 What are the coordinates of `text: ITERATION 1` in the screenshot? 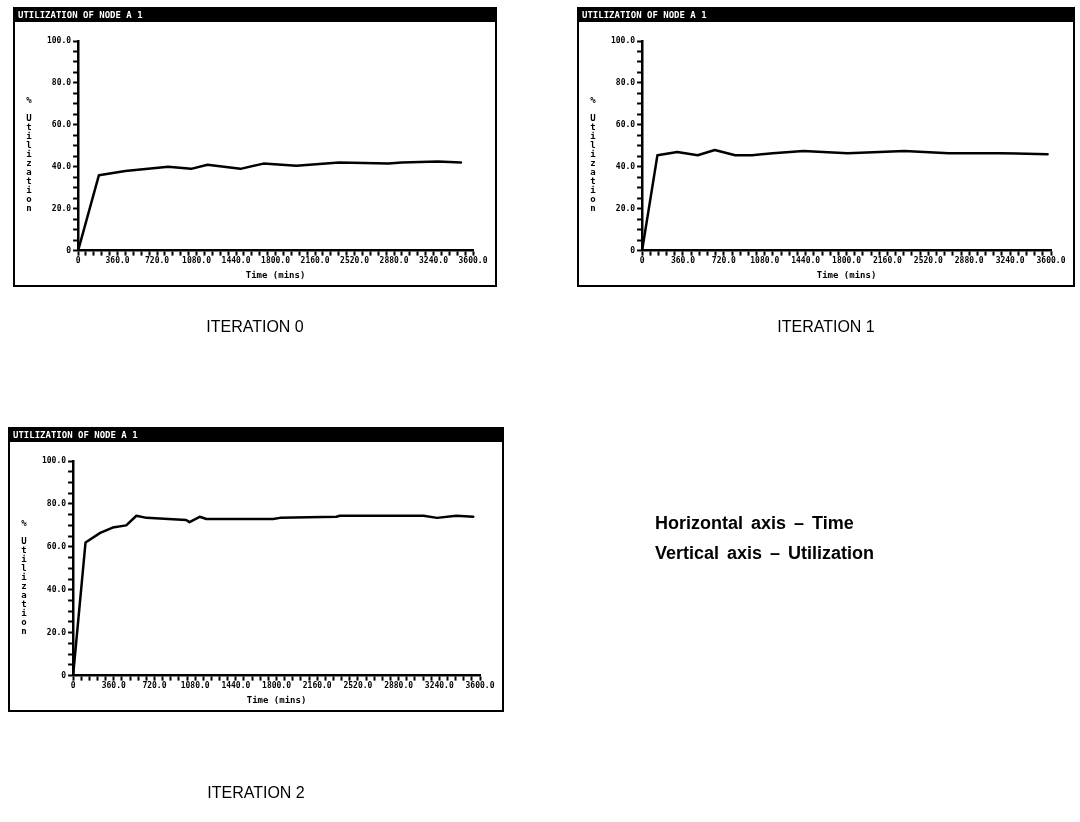 It's located at (826, 326).